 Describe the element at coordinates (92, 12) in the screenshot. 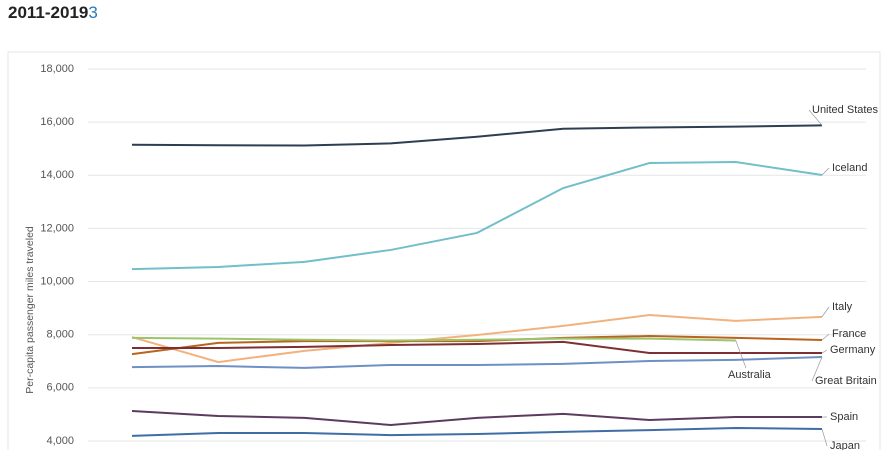

I see `title-footnote: 3` at that location.